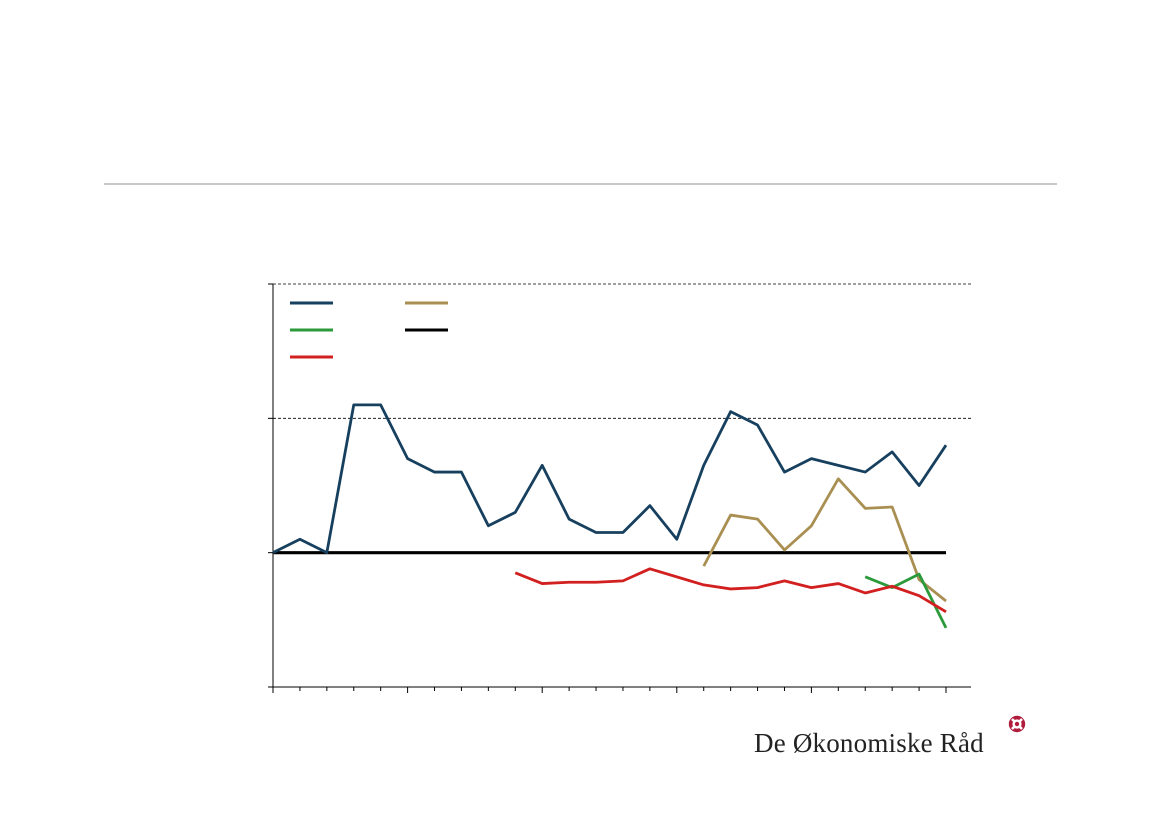 This screenshot has height=826, width=1169. Describe the element at coordinates (869, 743) in the screenshot. I see `logo-text: De Økonomiske Råd` at that location.